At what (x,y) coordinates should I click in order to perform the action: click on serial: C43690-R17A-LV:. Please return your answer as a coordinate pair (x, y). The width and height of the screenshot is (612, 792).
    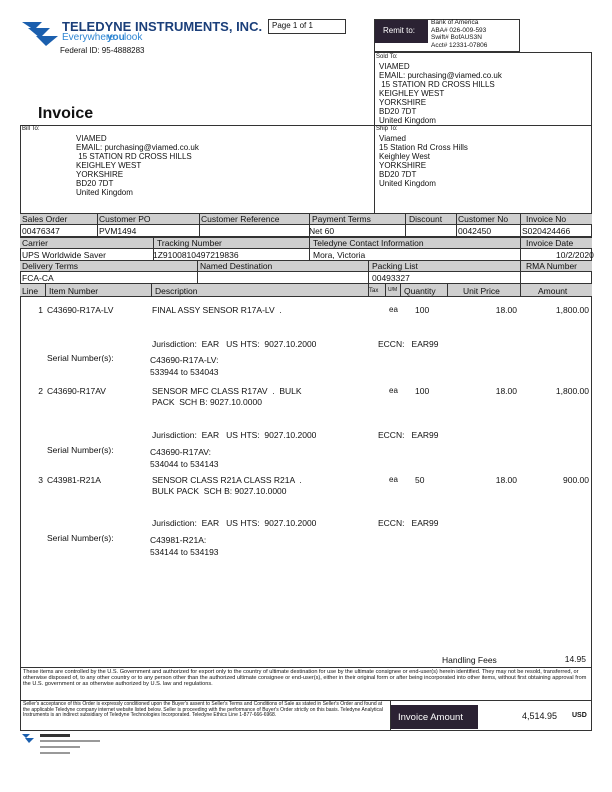
    Looking at the image, I should click on (184, 360).